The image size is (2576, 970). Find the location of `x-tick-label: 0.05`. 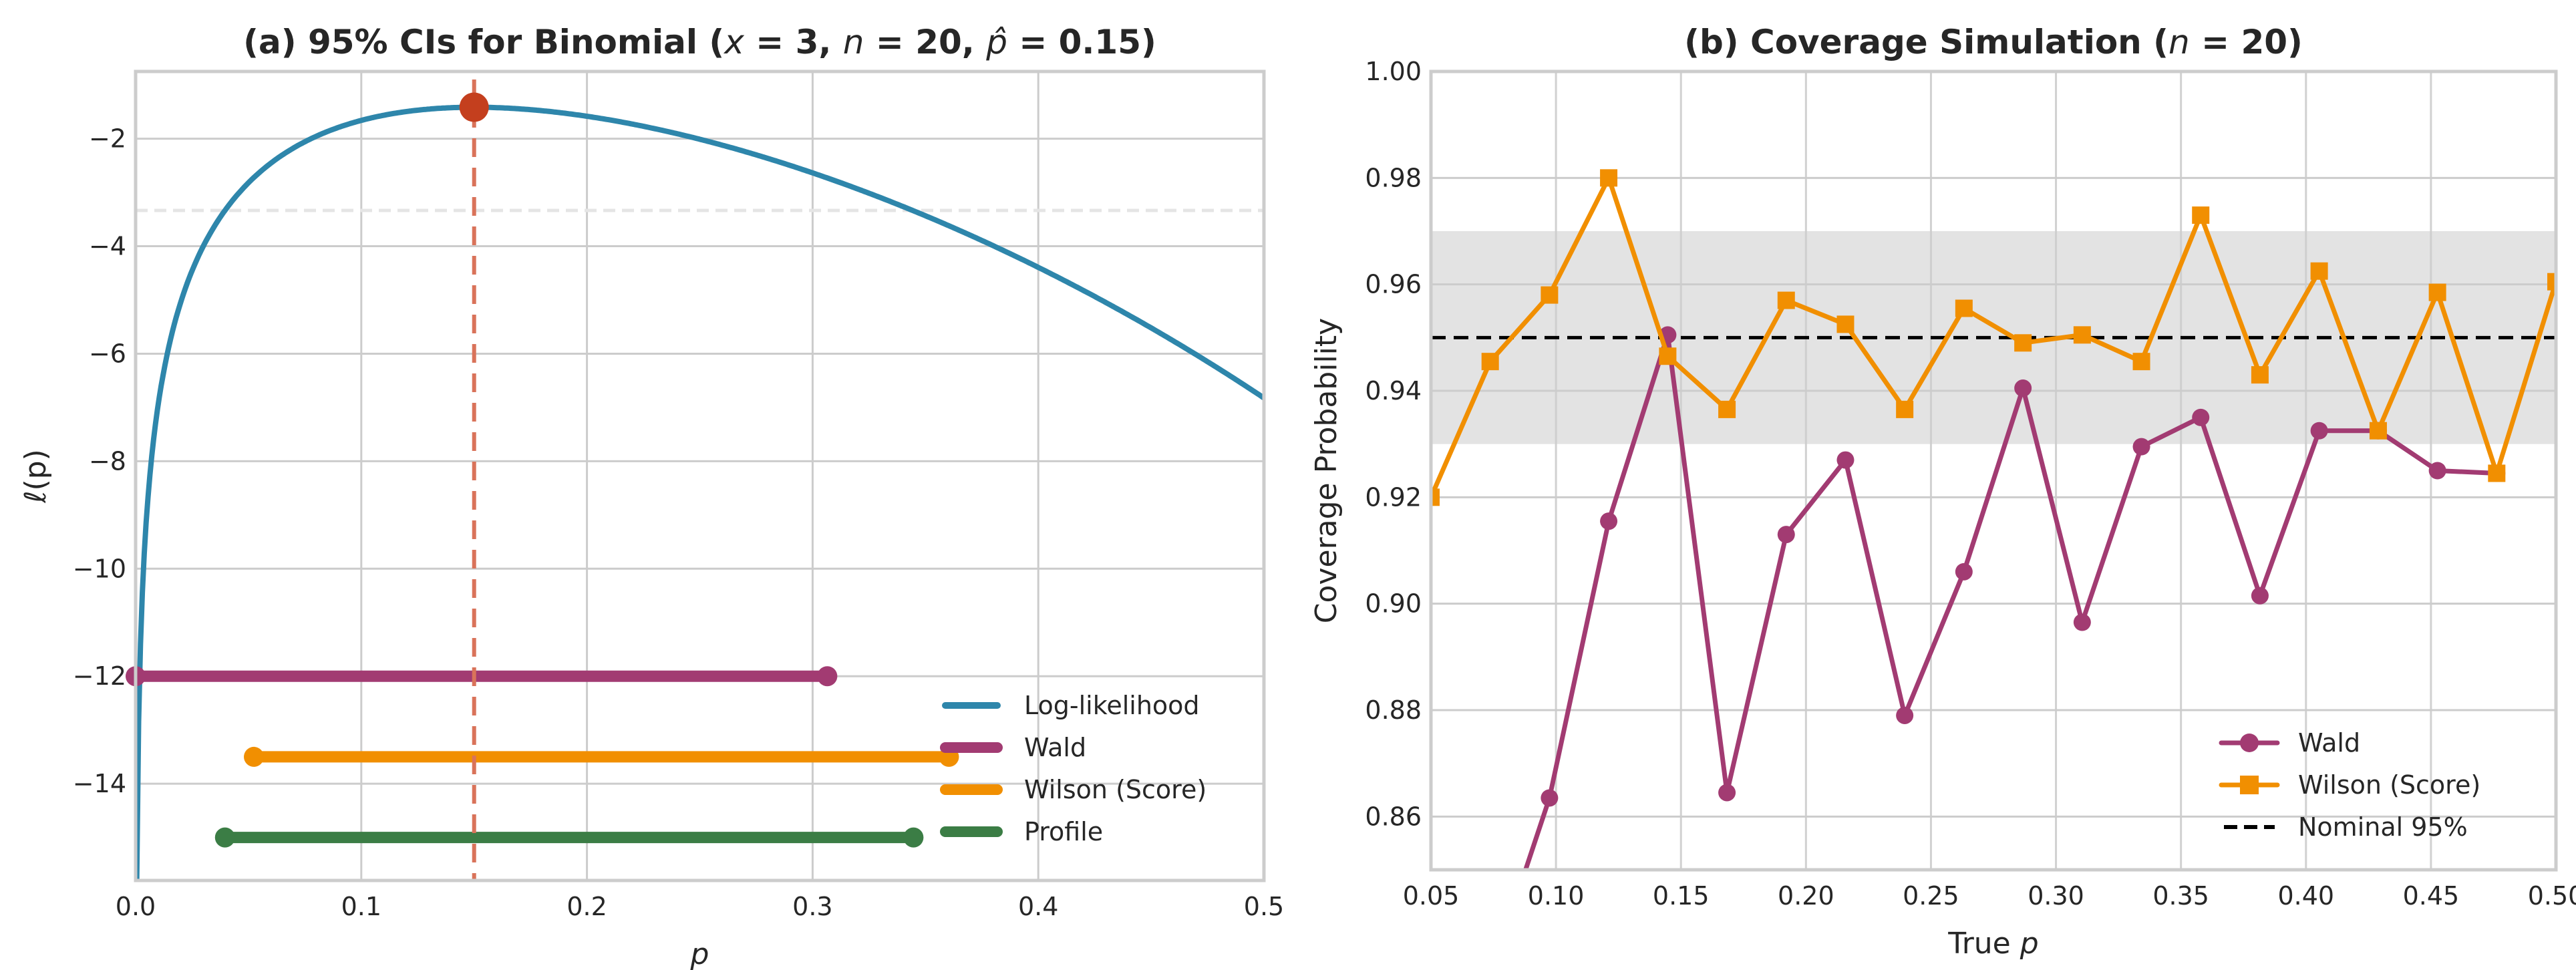

x-tick-label: 0.05 is located at coordinates (1431, 896).